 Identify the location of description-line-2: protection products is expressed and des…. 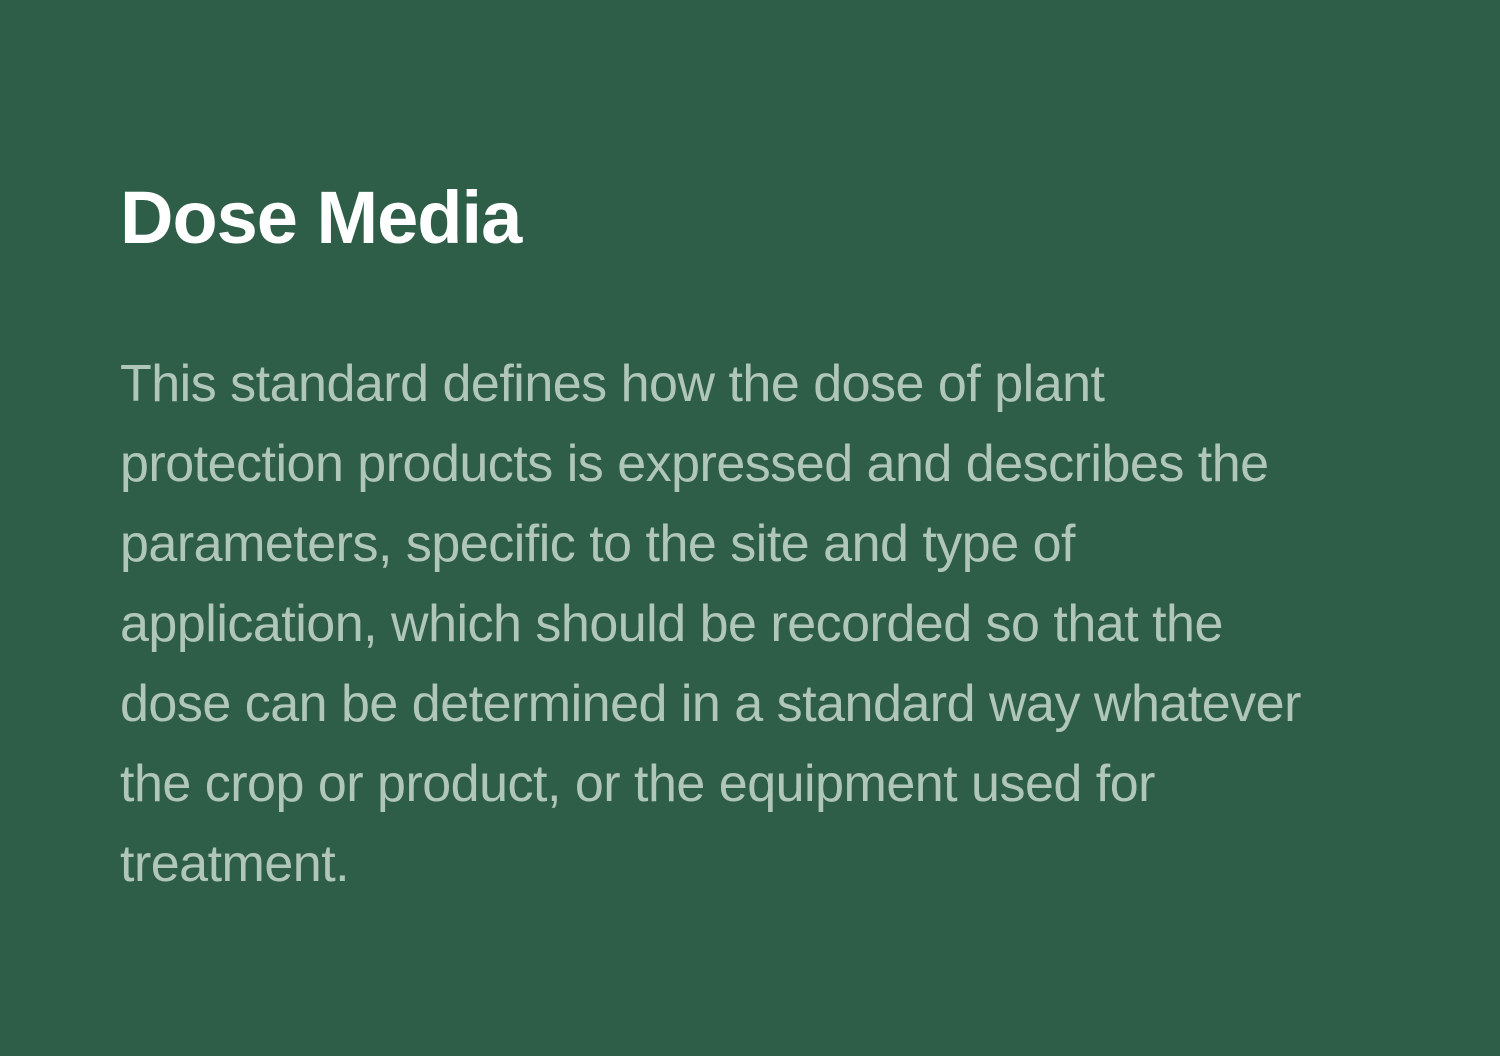
(694, 464).